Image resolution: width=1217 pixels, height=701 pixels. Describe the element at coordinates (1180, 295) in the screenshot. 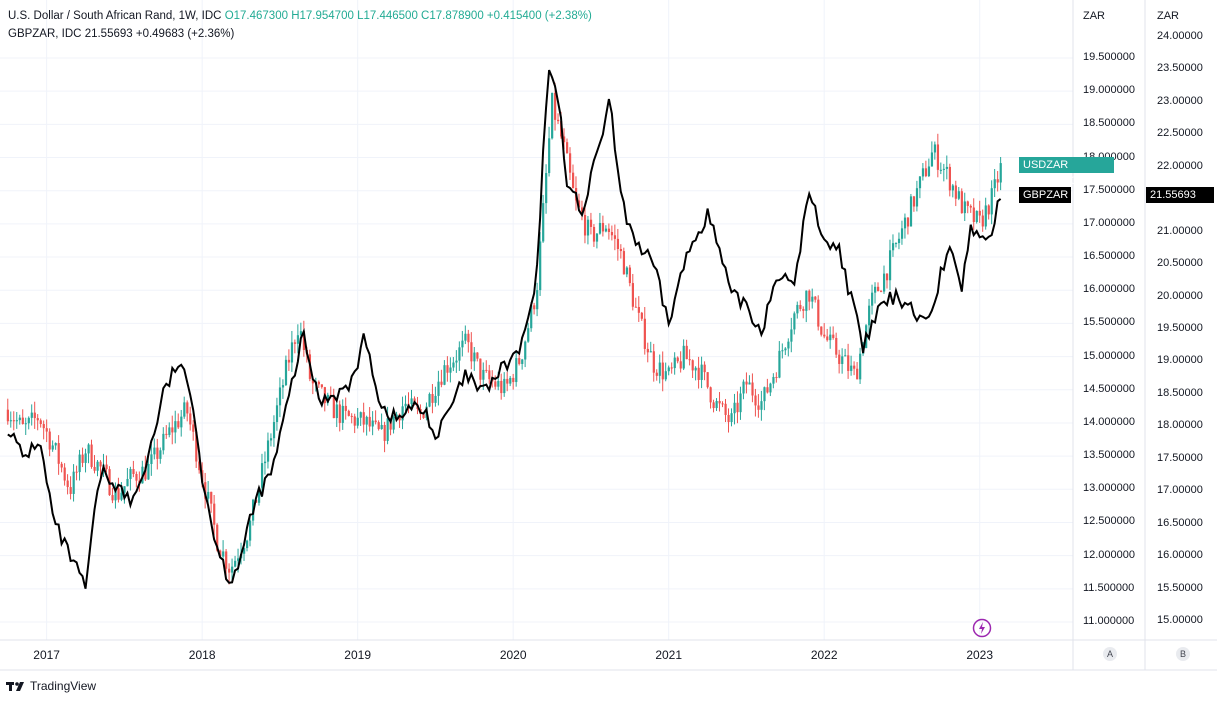

I see `right-axis-tick: 20.00000` at that location.